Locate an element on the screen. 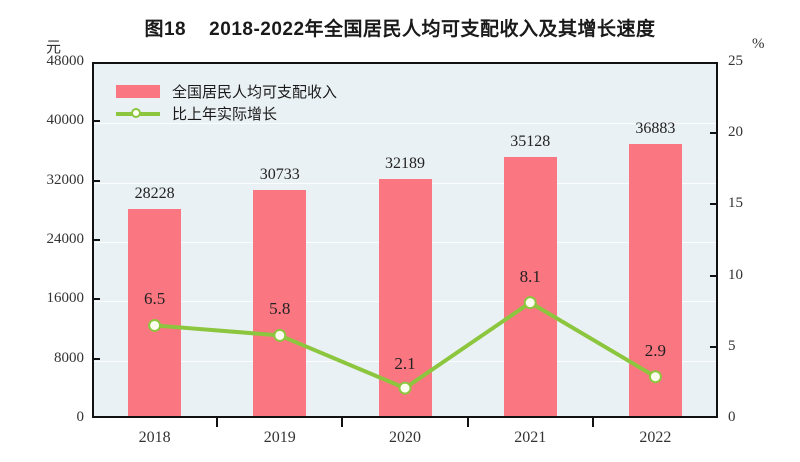 This screenshot has height=462, width=800. gridline is located at coordinates (405, 124).